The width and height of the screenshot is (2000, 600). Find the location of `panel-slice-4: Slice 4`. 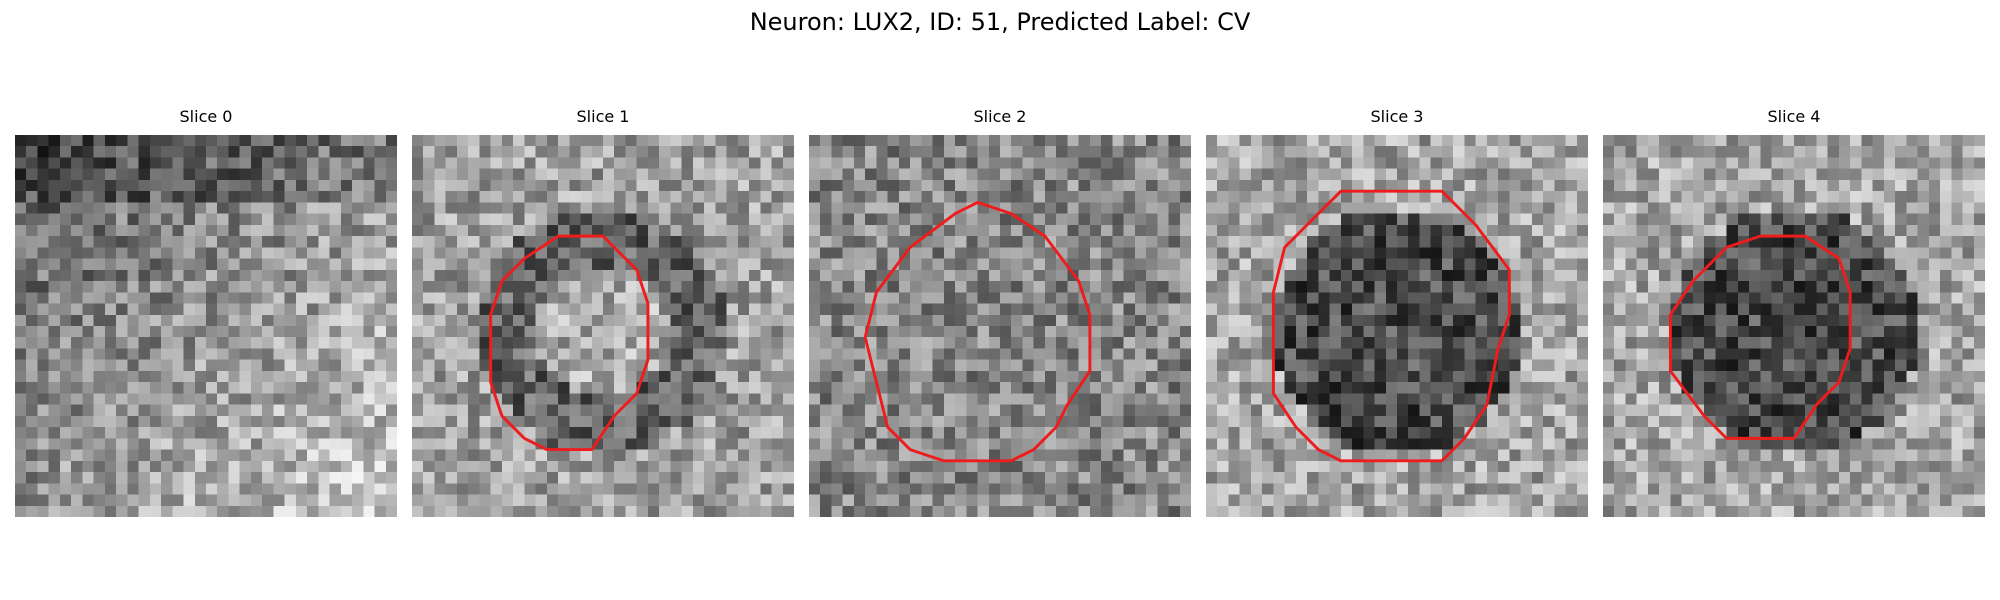

panel-slice-4: Slice 4 is located at coordinates (1794, 312).